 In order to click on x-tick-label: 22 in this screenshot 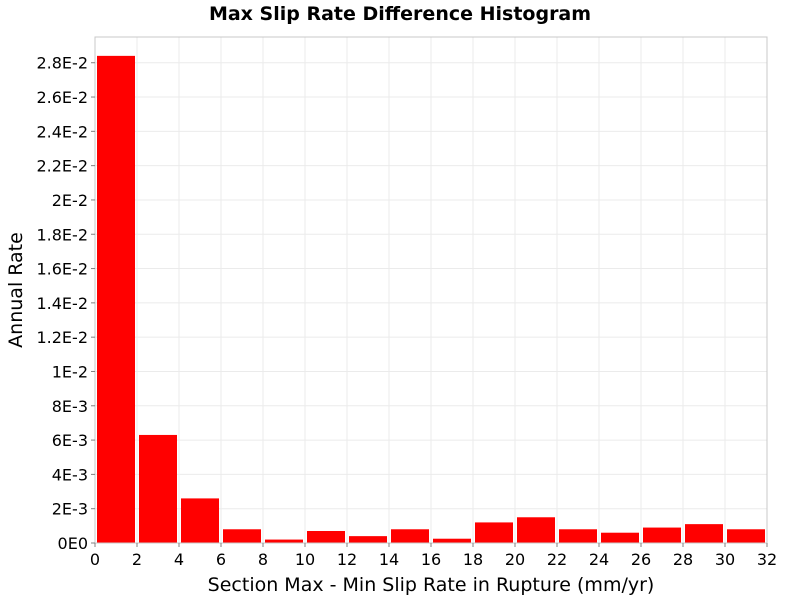, I will do `click(557, 559)`.